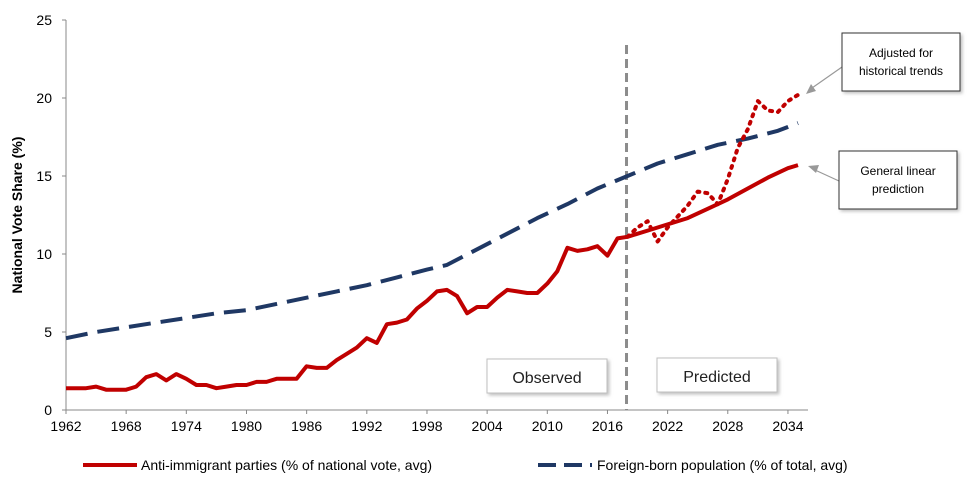  Describe the element at coordinates (717, 377) in the screenshot. I see `predicted-text: Predicted` at that location.